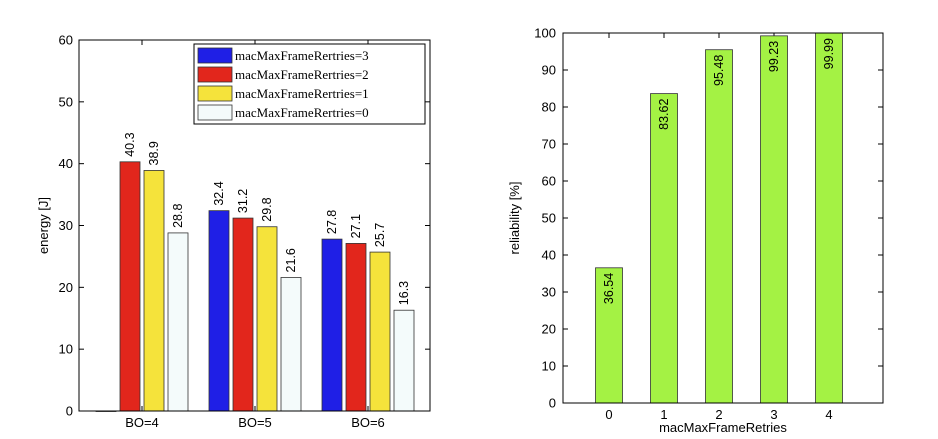  Describe the element at coordinates (66, 225) in the screenshot. I see `energy-ytick-label: 30` at that location.